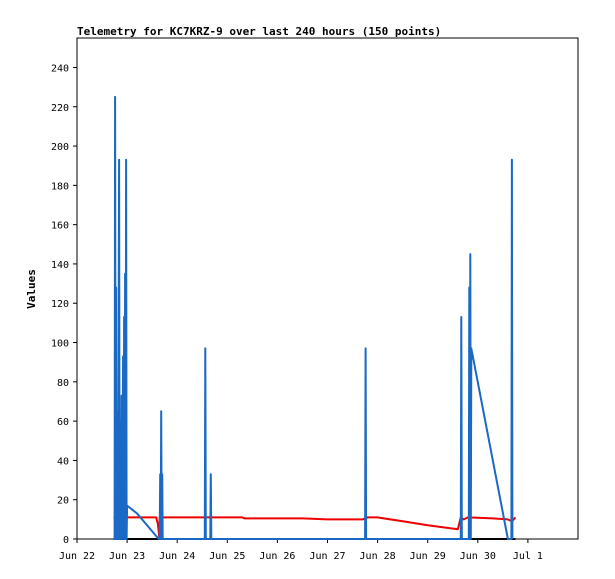 Image resolution: width=615 pixels, height=579 pixels. What do you see at coordinates (378, 556) in the screenshot?
I see `x-tick-label: Jun 28` at bounding box center [378, 556].